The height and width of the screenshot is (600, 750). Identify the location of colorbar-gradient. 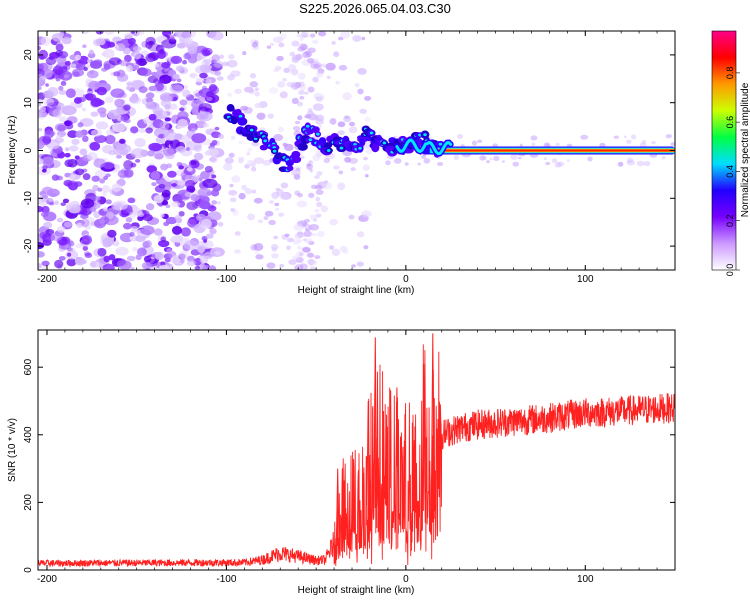
(724, 150).